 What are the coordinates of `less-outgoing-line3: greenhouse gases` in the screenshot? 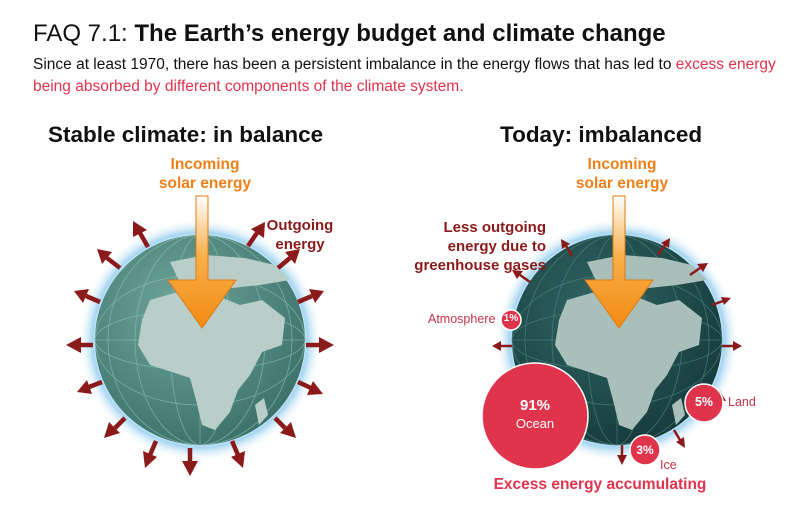 It's located at (480, 265).